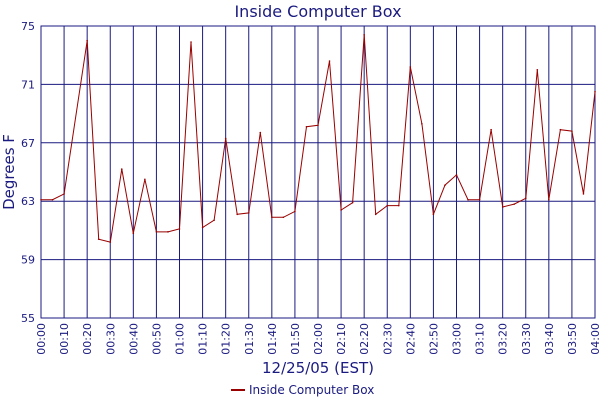  What do you see at coordinates (341, 339) in the screenshot?
I see `x-tick-label: 02:10` at bounding box center [341, 339].